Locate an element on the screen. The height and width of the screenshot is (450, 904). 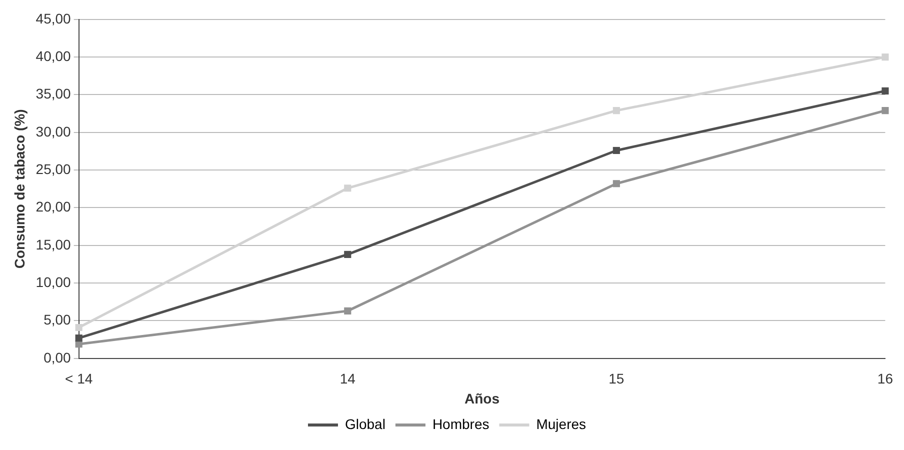
legend-label: Mujeres is located at coordinates (561, 424).